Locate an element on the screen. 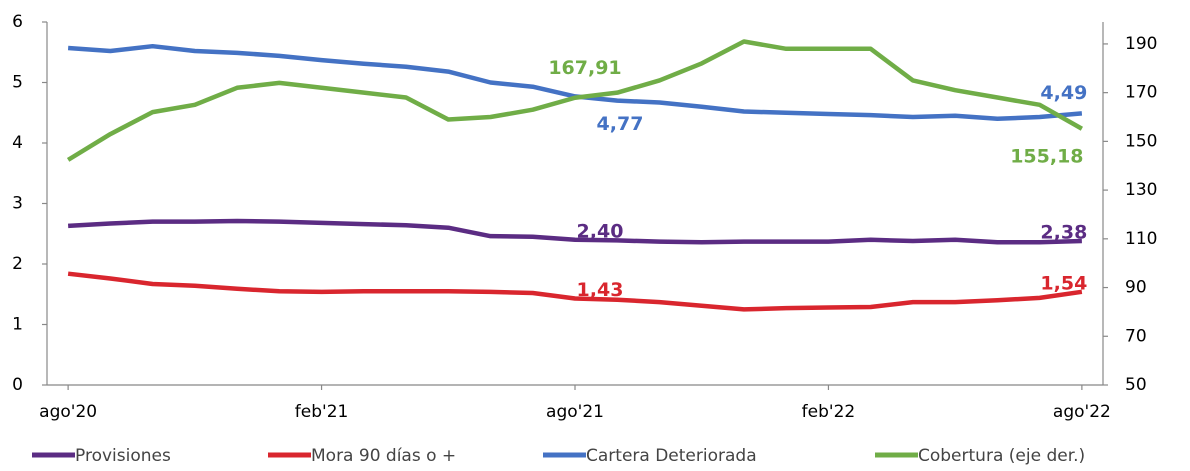 The height and width of the screenshot is (471, 1190). y-tick-label: 4 is located at coordinates (17, 143).